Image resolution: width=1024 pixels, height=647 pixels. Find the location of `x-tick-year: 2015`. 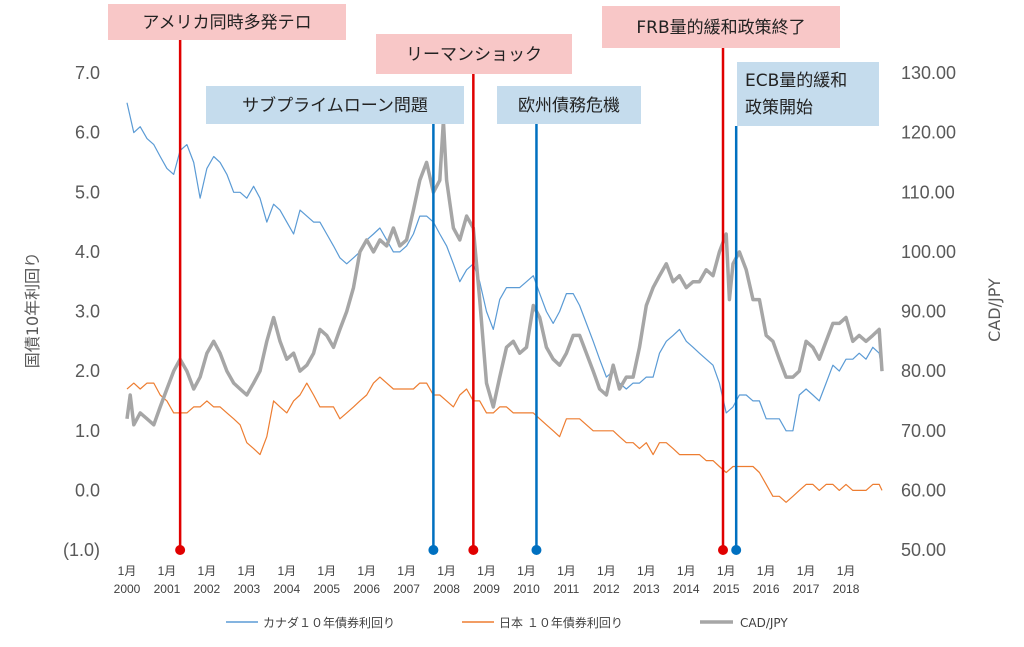

x-tick-year: 2015 is located at coordinates (726, 589).